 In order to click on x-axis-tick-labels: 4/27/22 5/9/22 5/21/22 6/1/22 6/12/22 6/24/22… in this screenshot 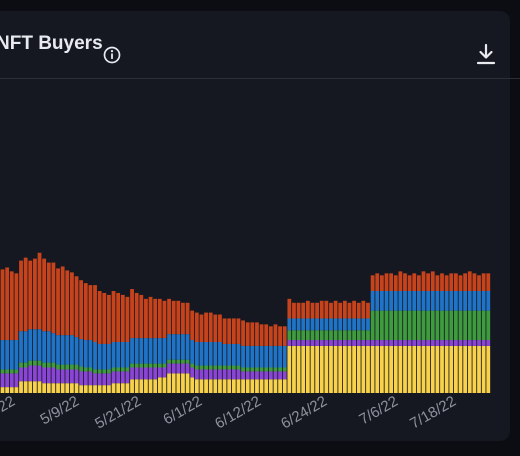, I will do `click(229, 413)`.